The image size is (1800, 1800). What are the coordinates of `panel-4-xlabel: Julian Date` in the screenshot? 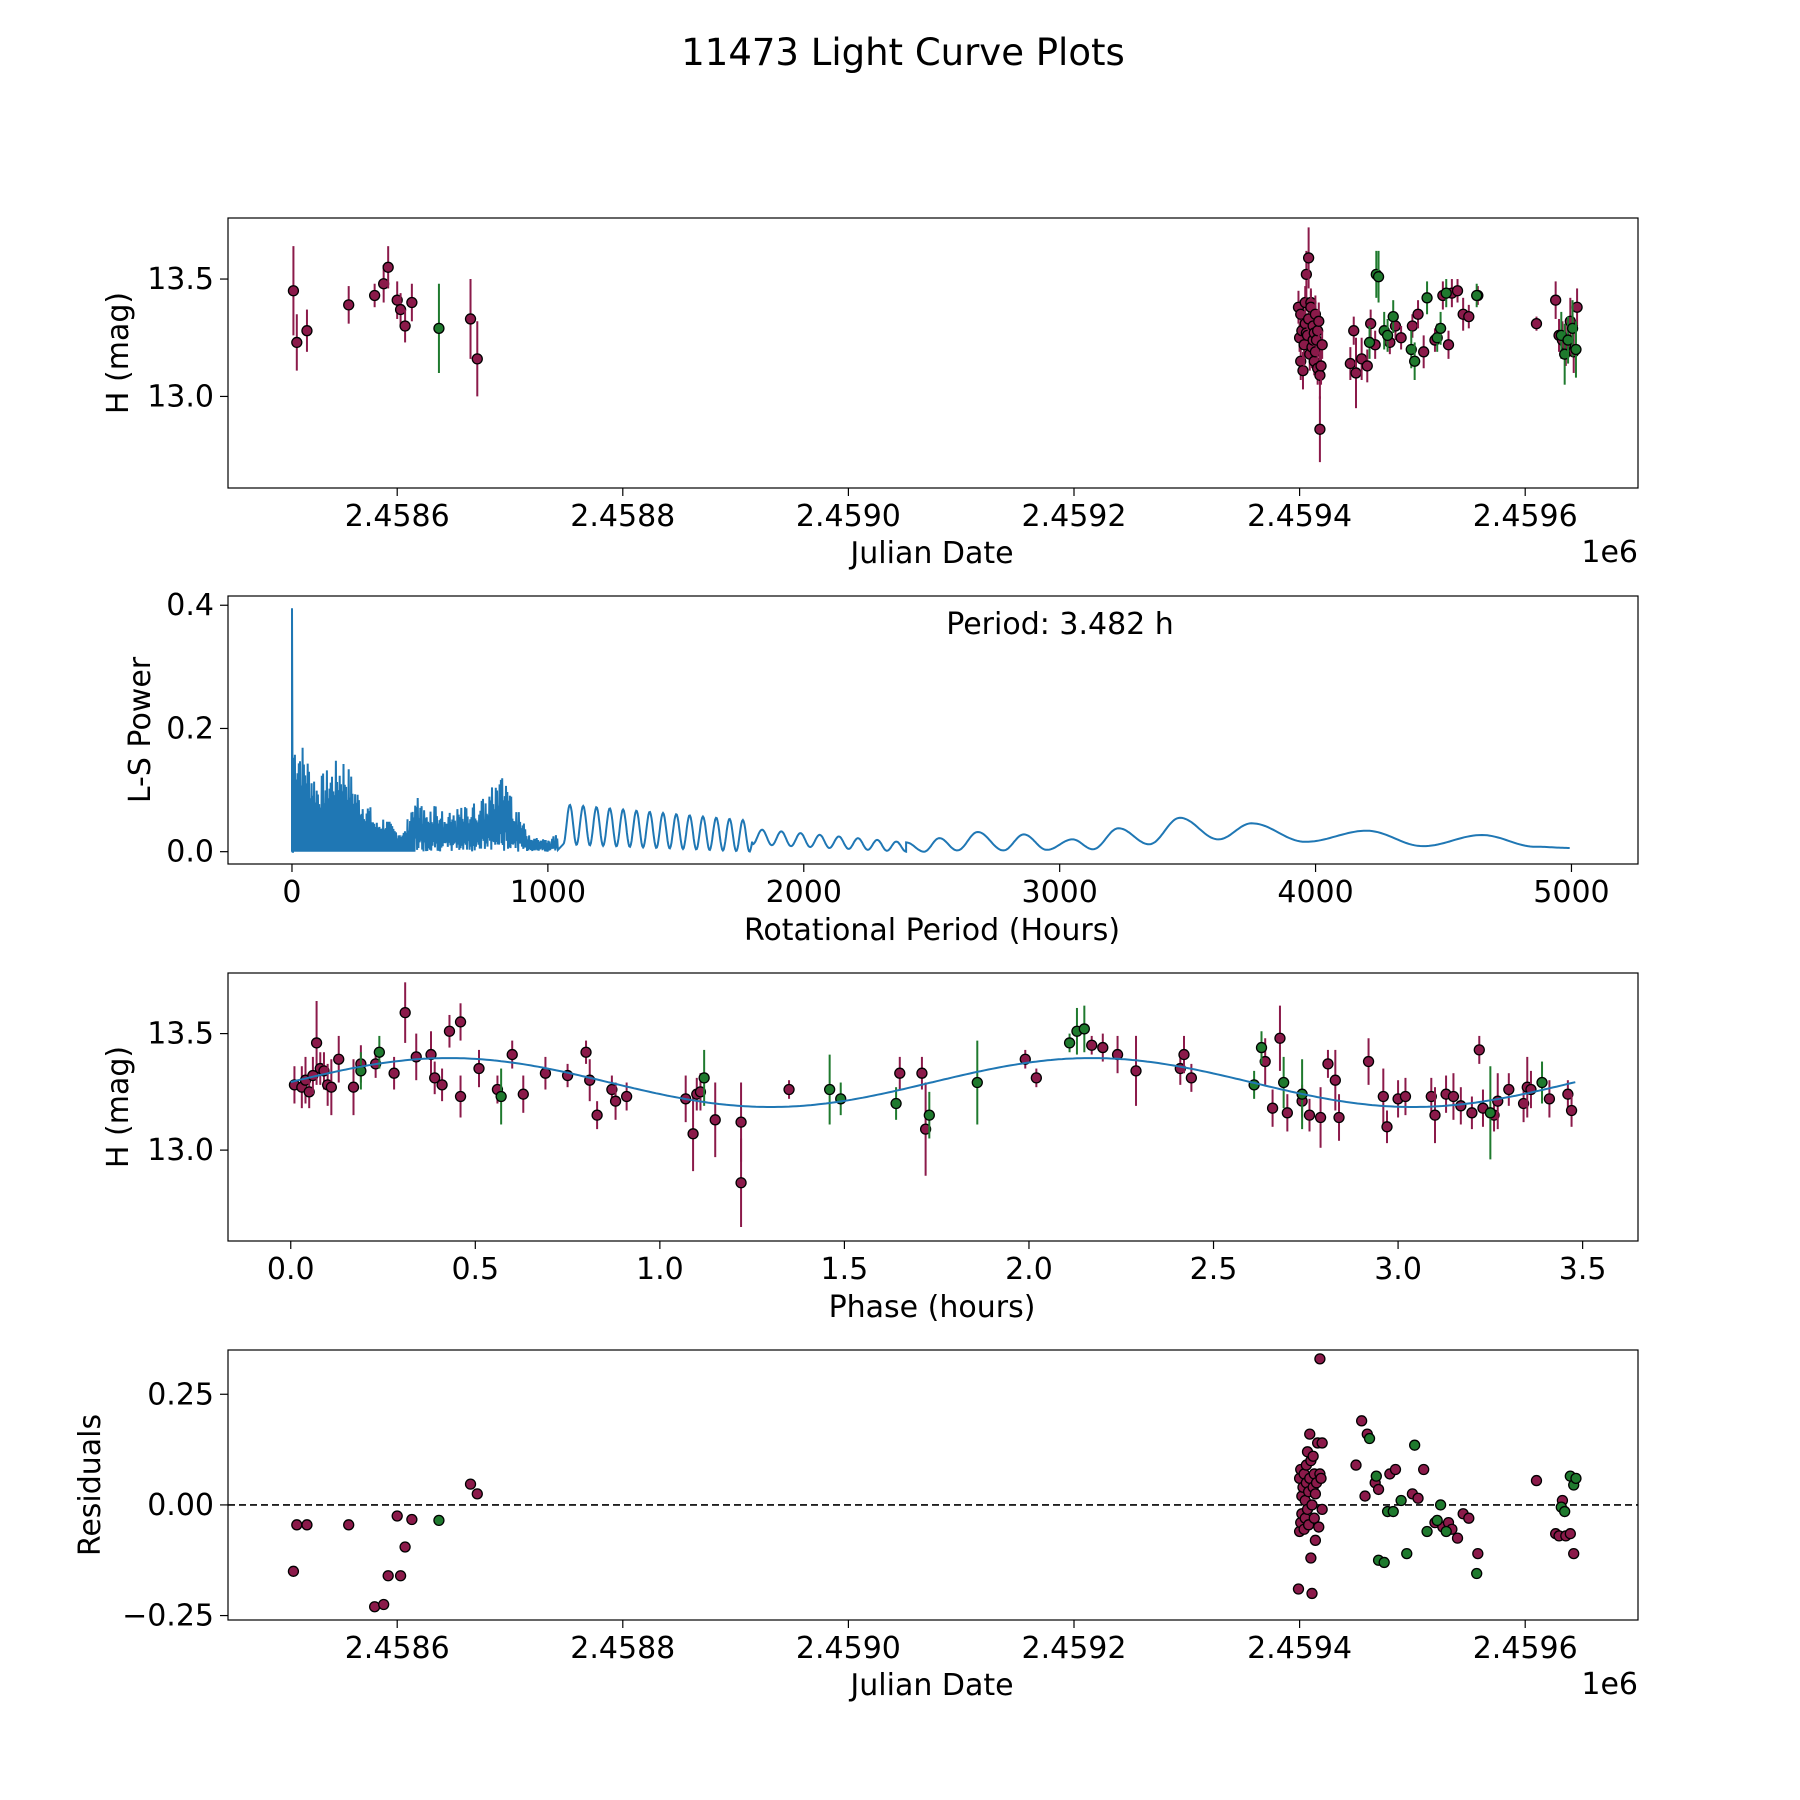 It's located at (930, 1685).